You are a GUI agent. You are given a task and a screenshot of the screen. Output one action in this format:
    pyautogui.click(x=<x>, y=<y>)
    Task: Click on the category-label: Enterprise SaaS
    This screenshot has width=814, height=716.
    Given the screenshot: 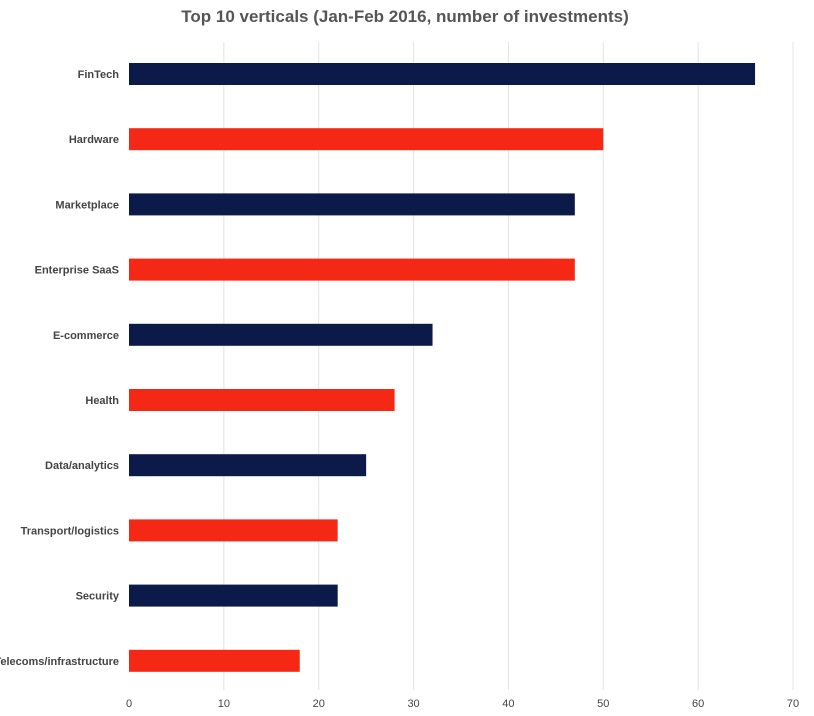 What is the action you would take?
    pyautogui.click(x=77, y=271)
    